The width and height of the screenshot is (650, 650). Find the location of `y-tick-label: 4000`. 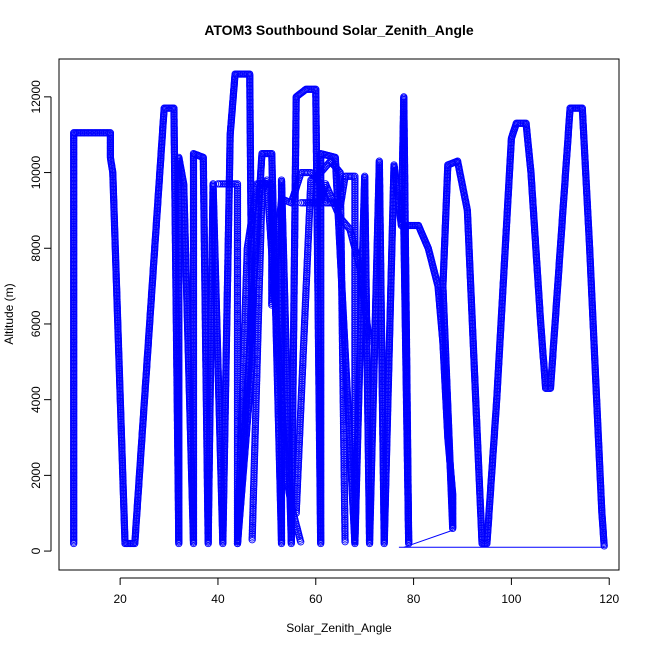

y-tick-label: 4000 is located at coordinates (36, 399).